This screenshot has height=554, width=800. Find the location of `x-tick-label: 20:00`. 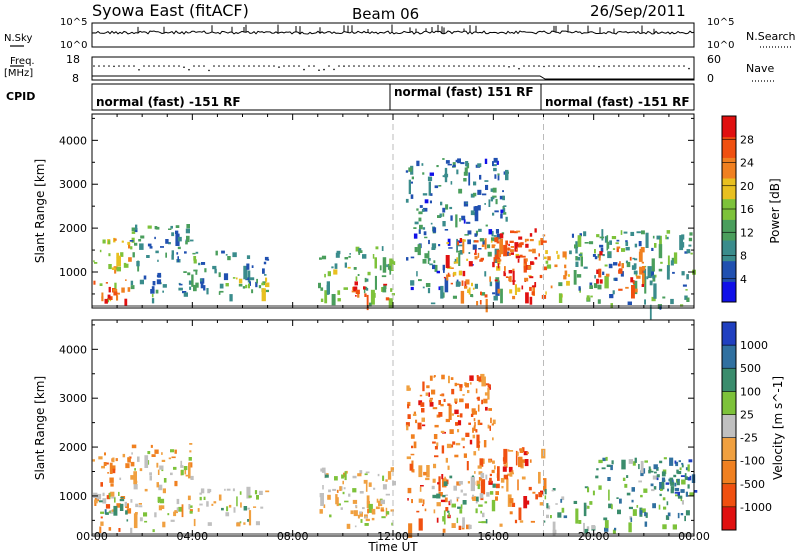

x-tick-label: 20:00 is located at coordinates (594, 536).